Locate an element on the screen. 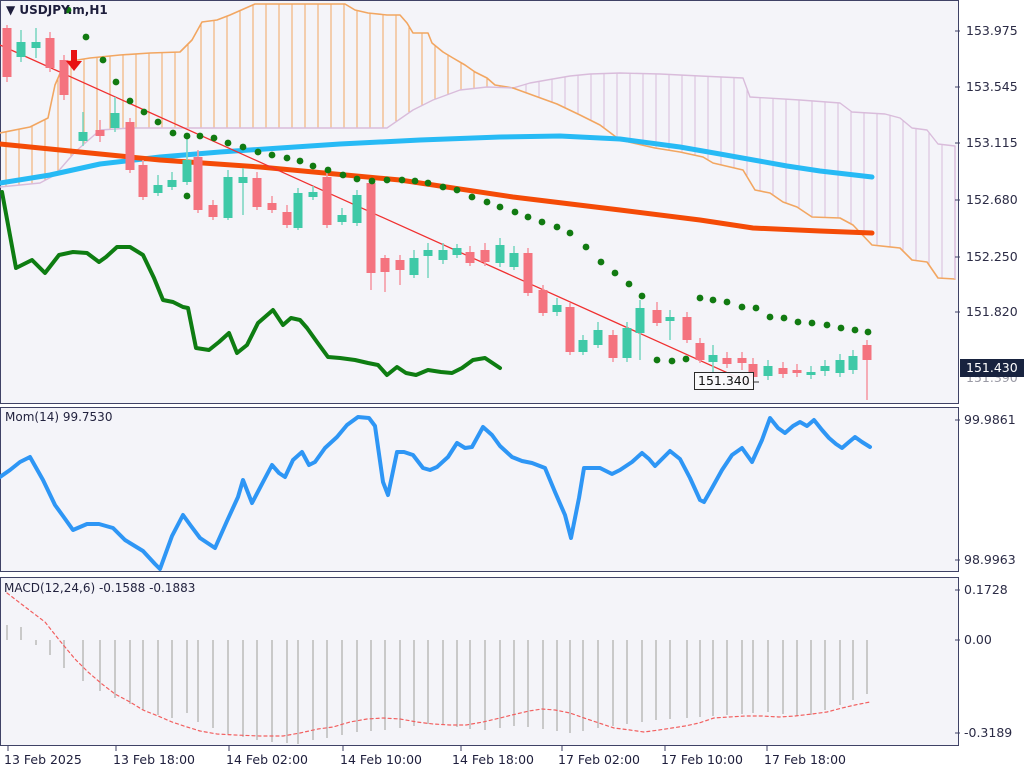 This screenshot has height=773, width=1024. price-axis-label: 153.975 is located at coordinates (992, 30).